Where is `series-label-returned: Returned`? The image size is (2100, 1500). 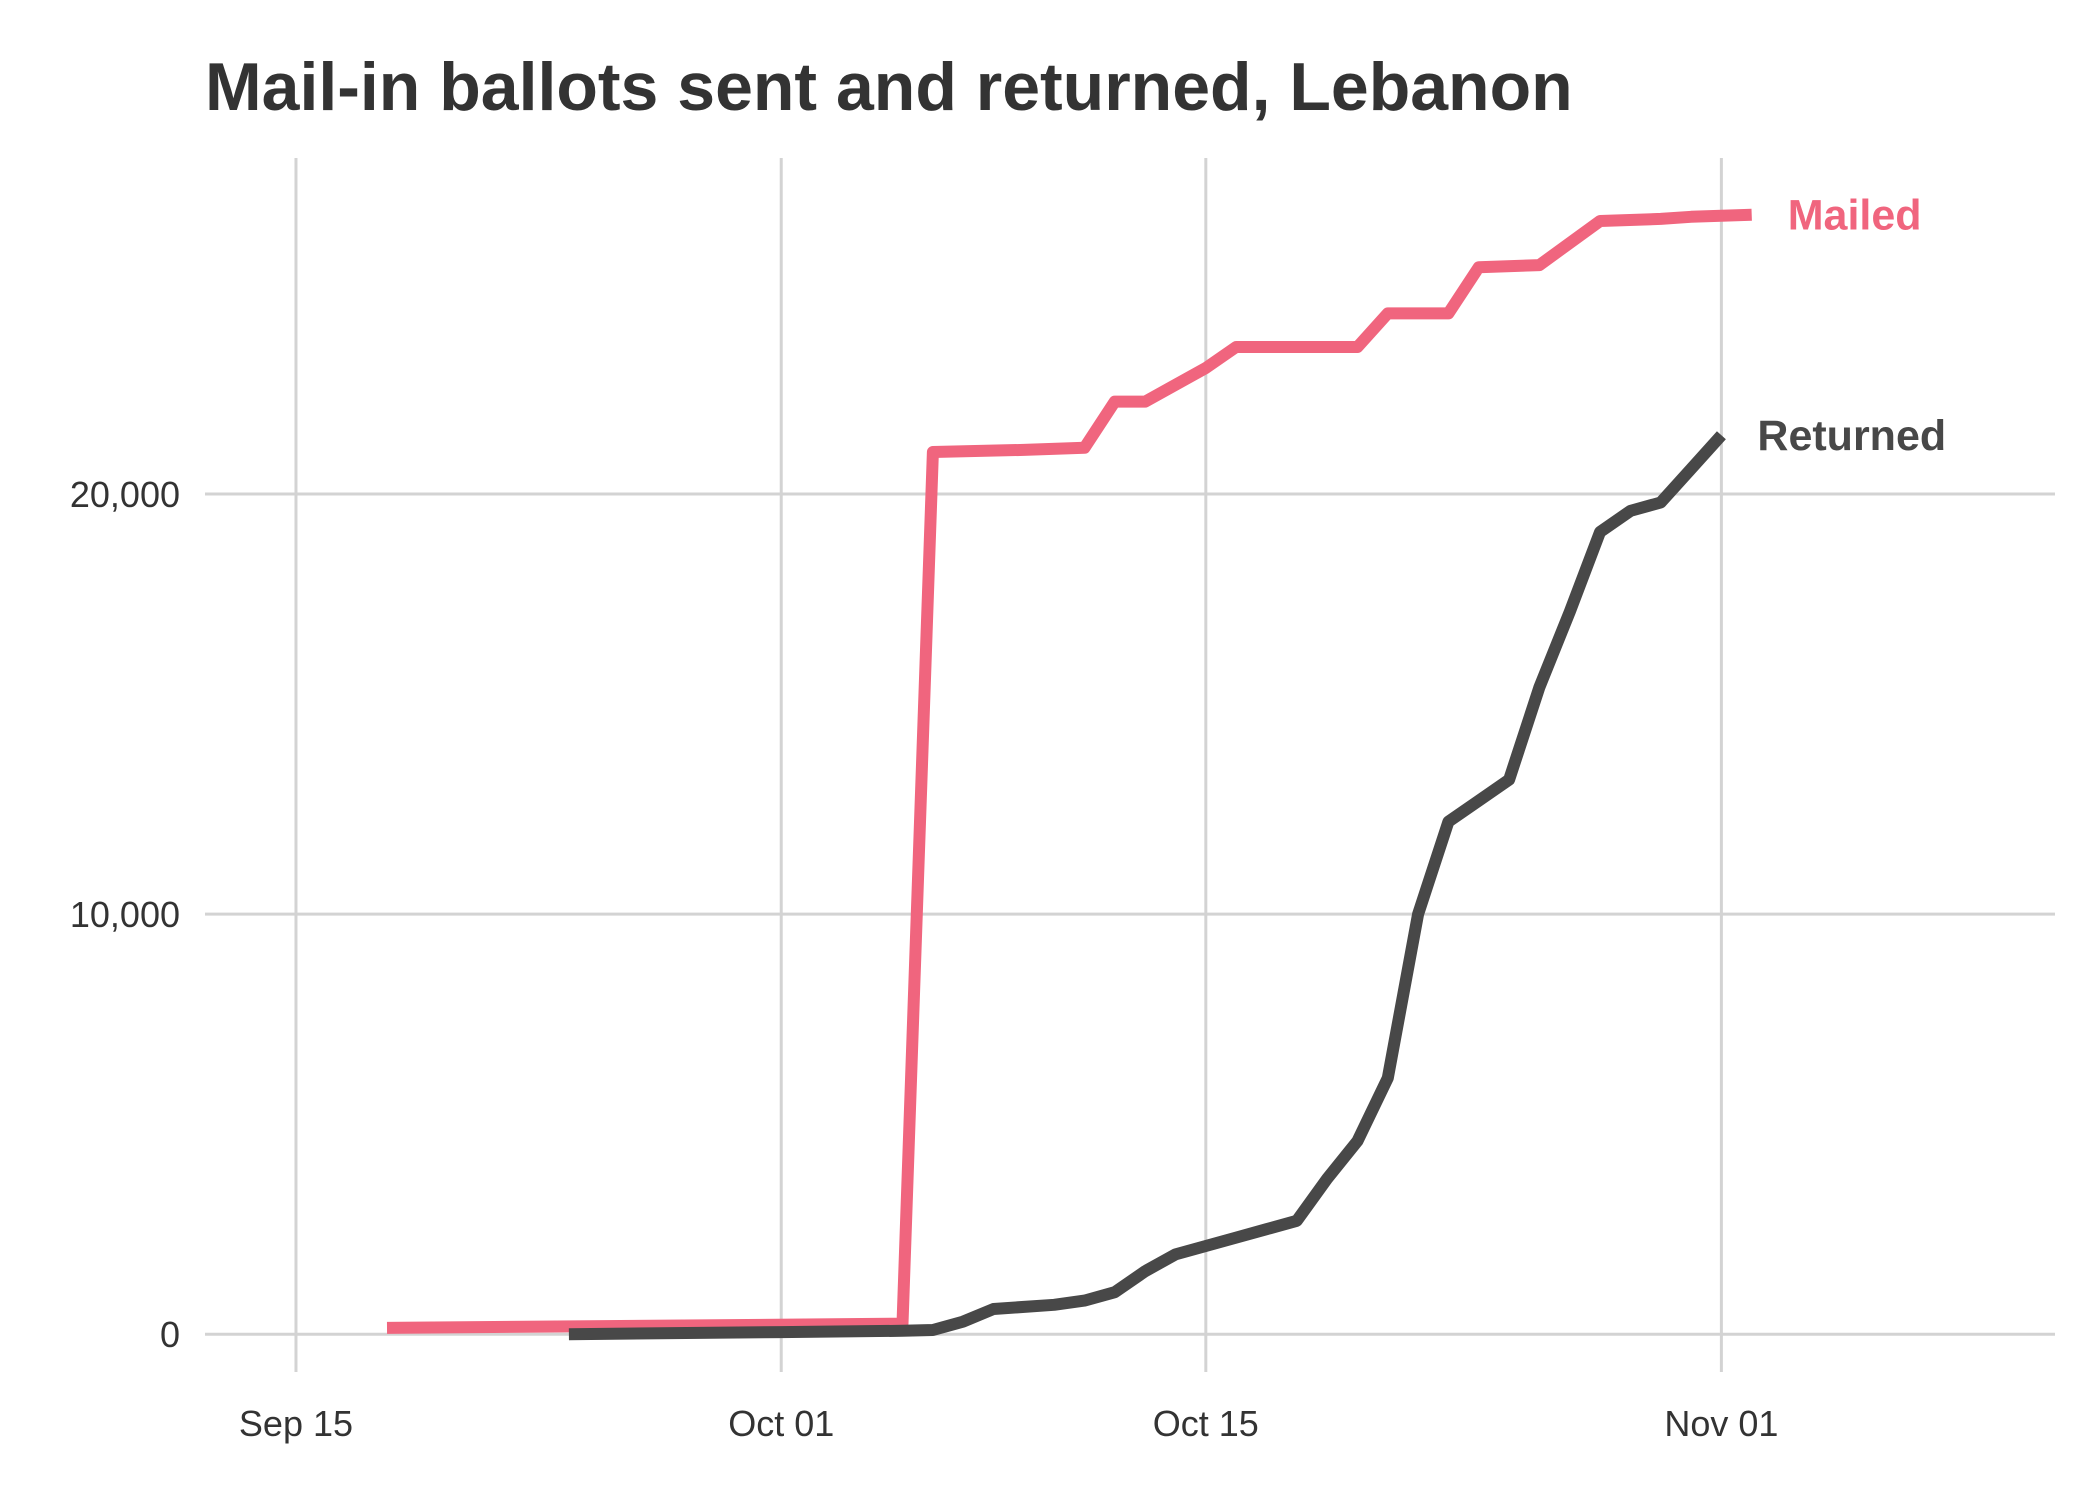 series-label-returned: Returned is located at coordinates (1851, 436).